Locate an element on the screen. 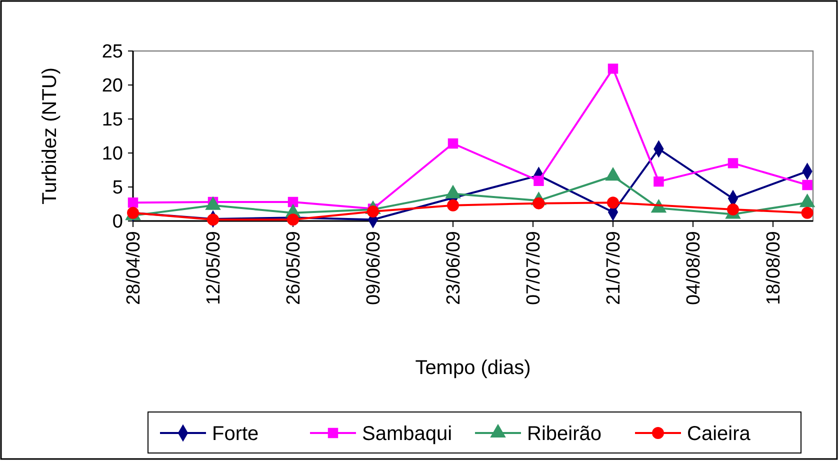 This screenshot has width=839, height=461. x-tick-label: 23/06/09 is located at coordinates (454, 268).